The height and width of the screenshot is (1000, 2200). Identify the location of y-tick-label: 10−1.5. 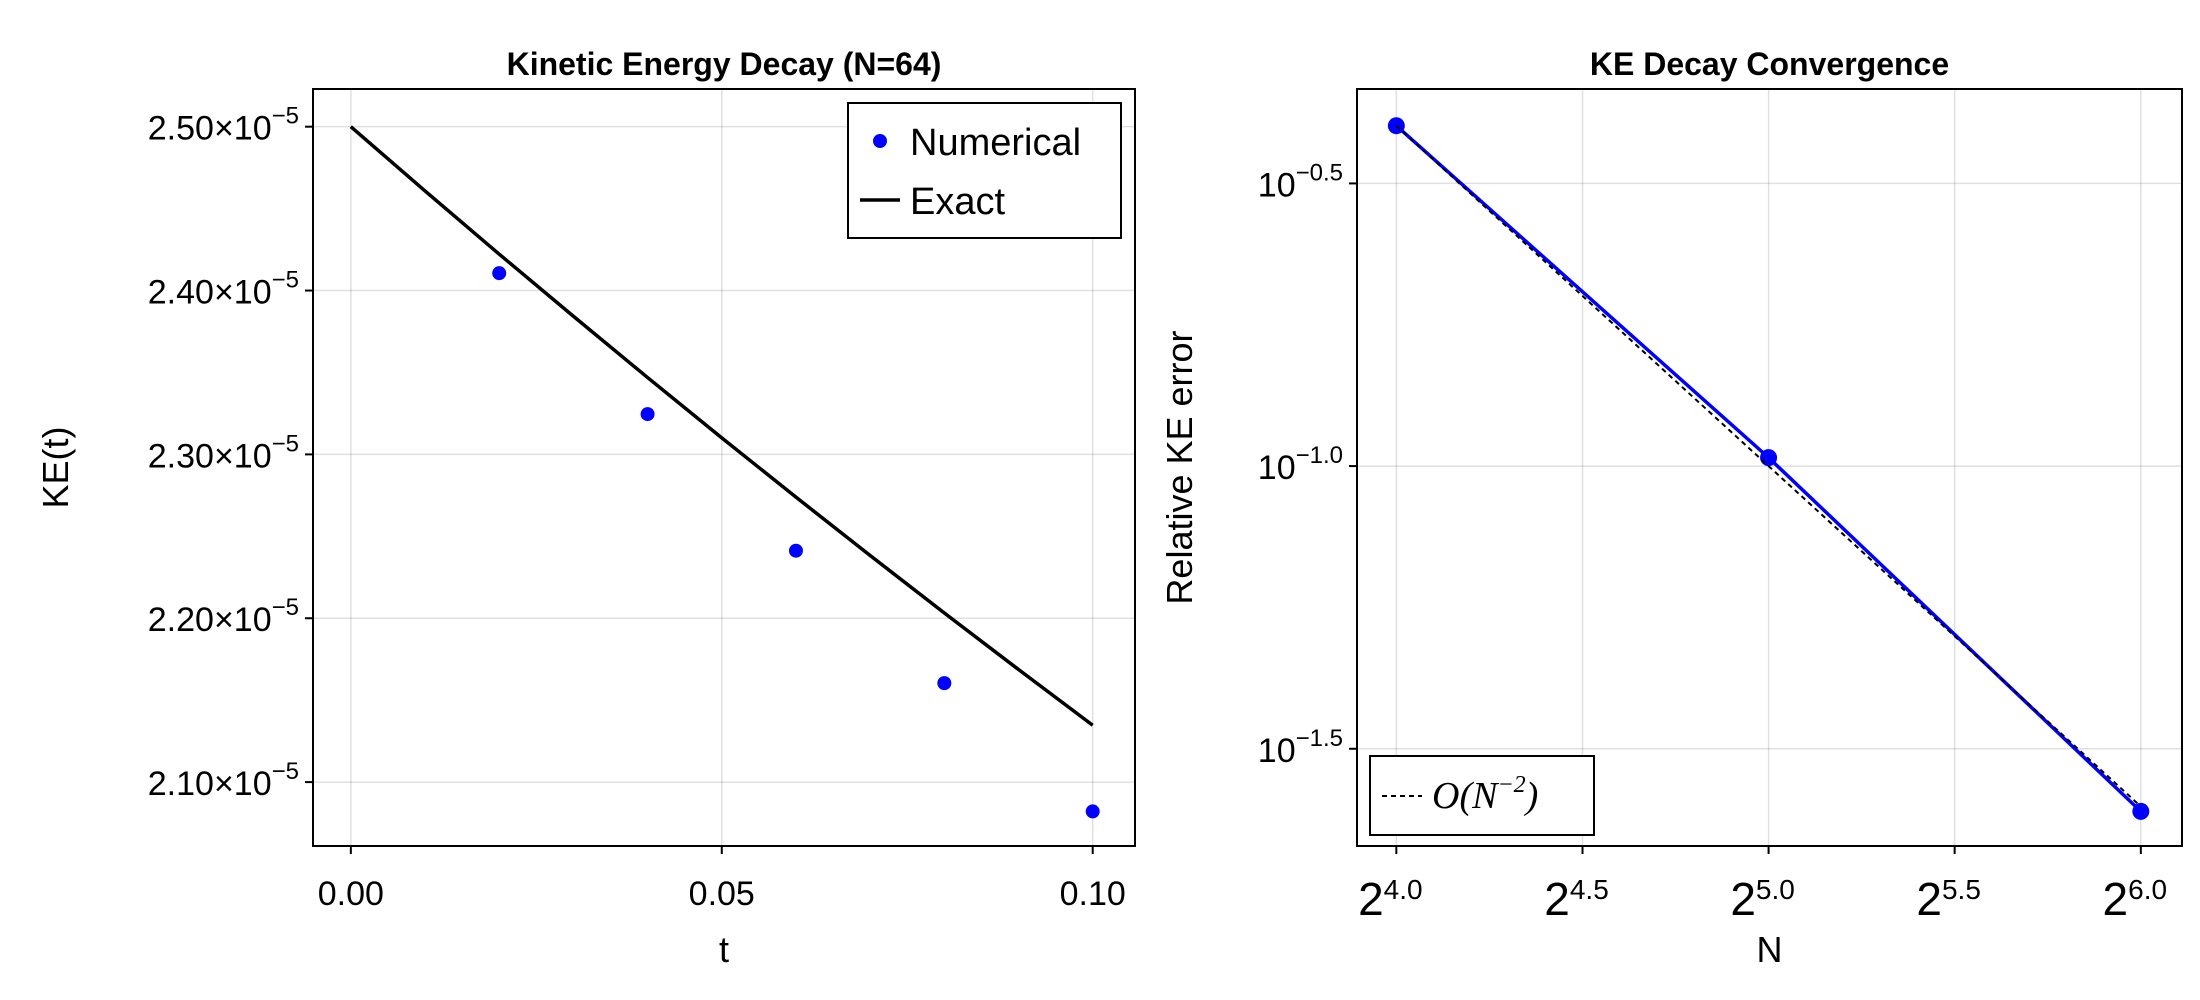
(1300, 747).